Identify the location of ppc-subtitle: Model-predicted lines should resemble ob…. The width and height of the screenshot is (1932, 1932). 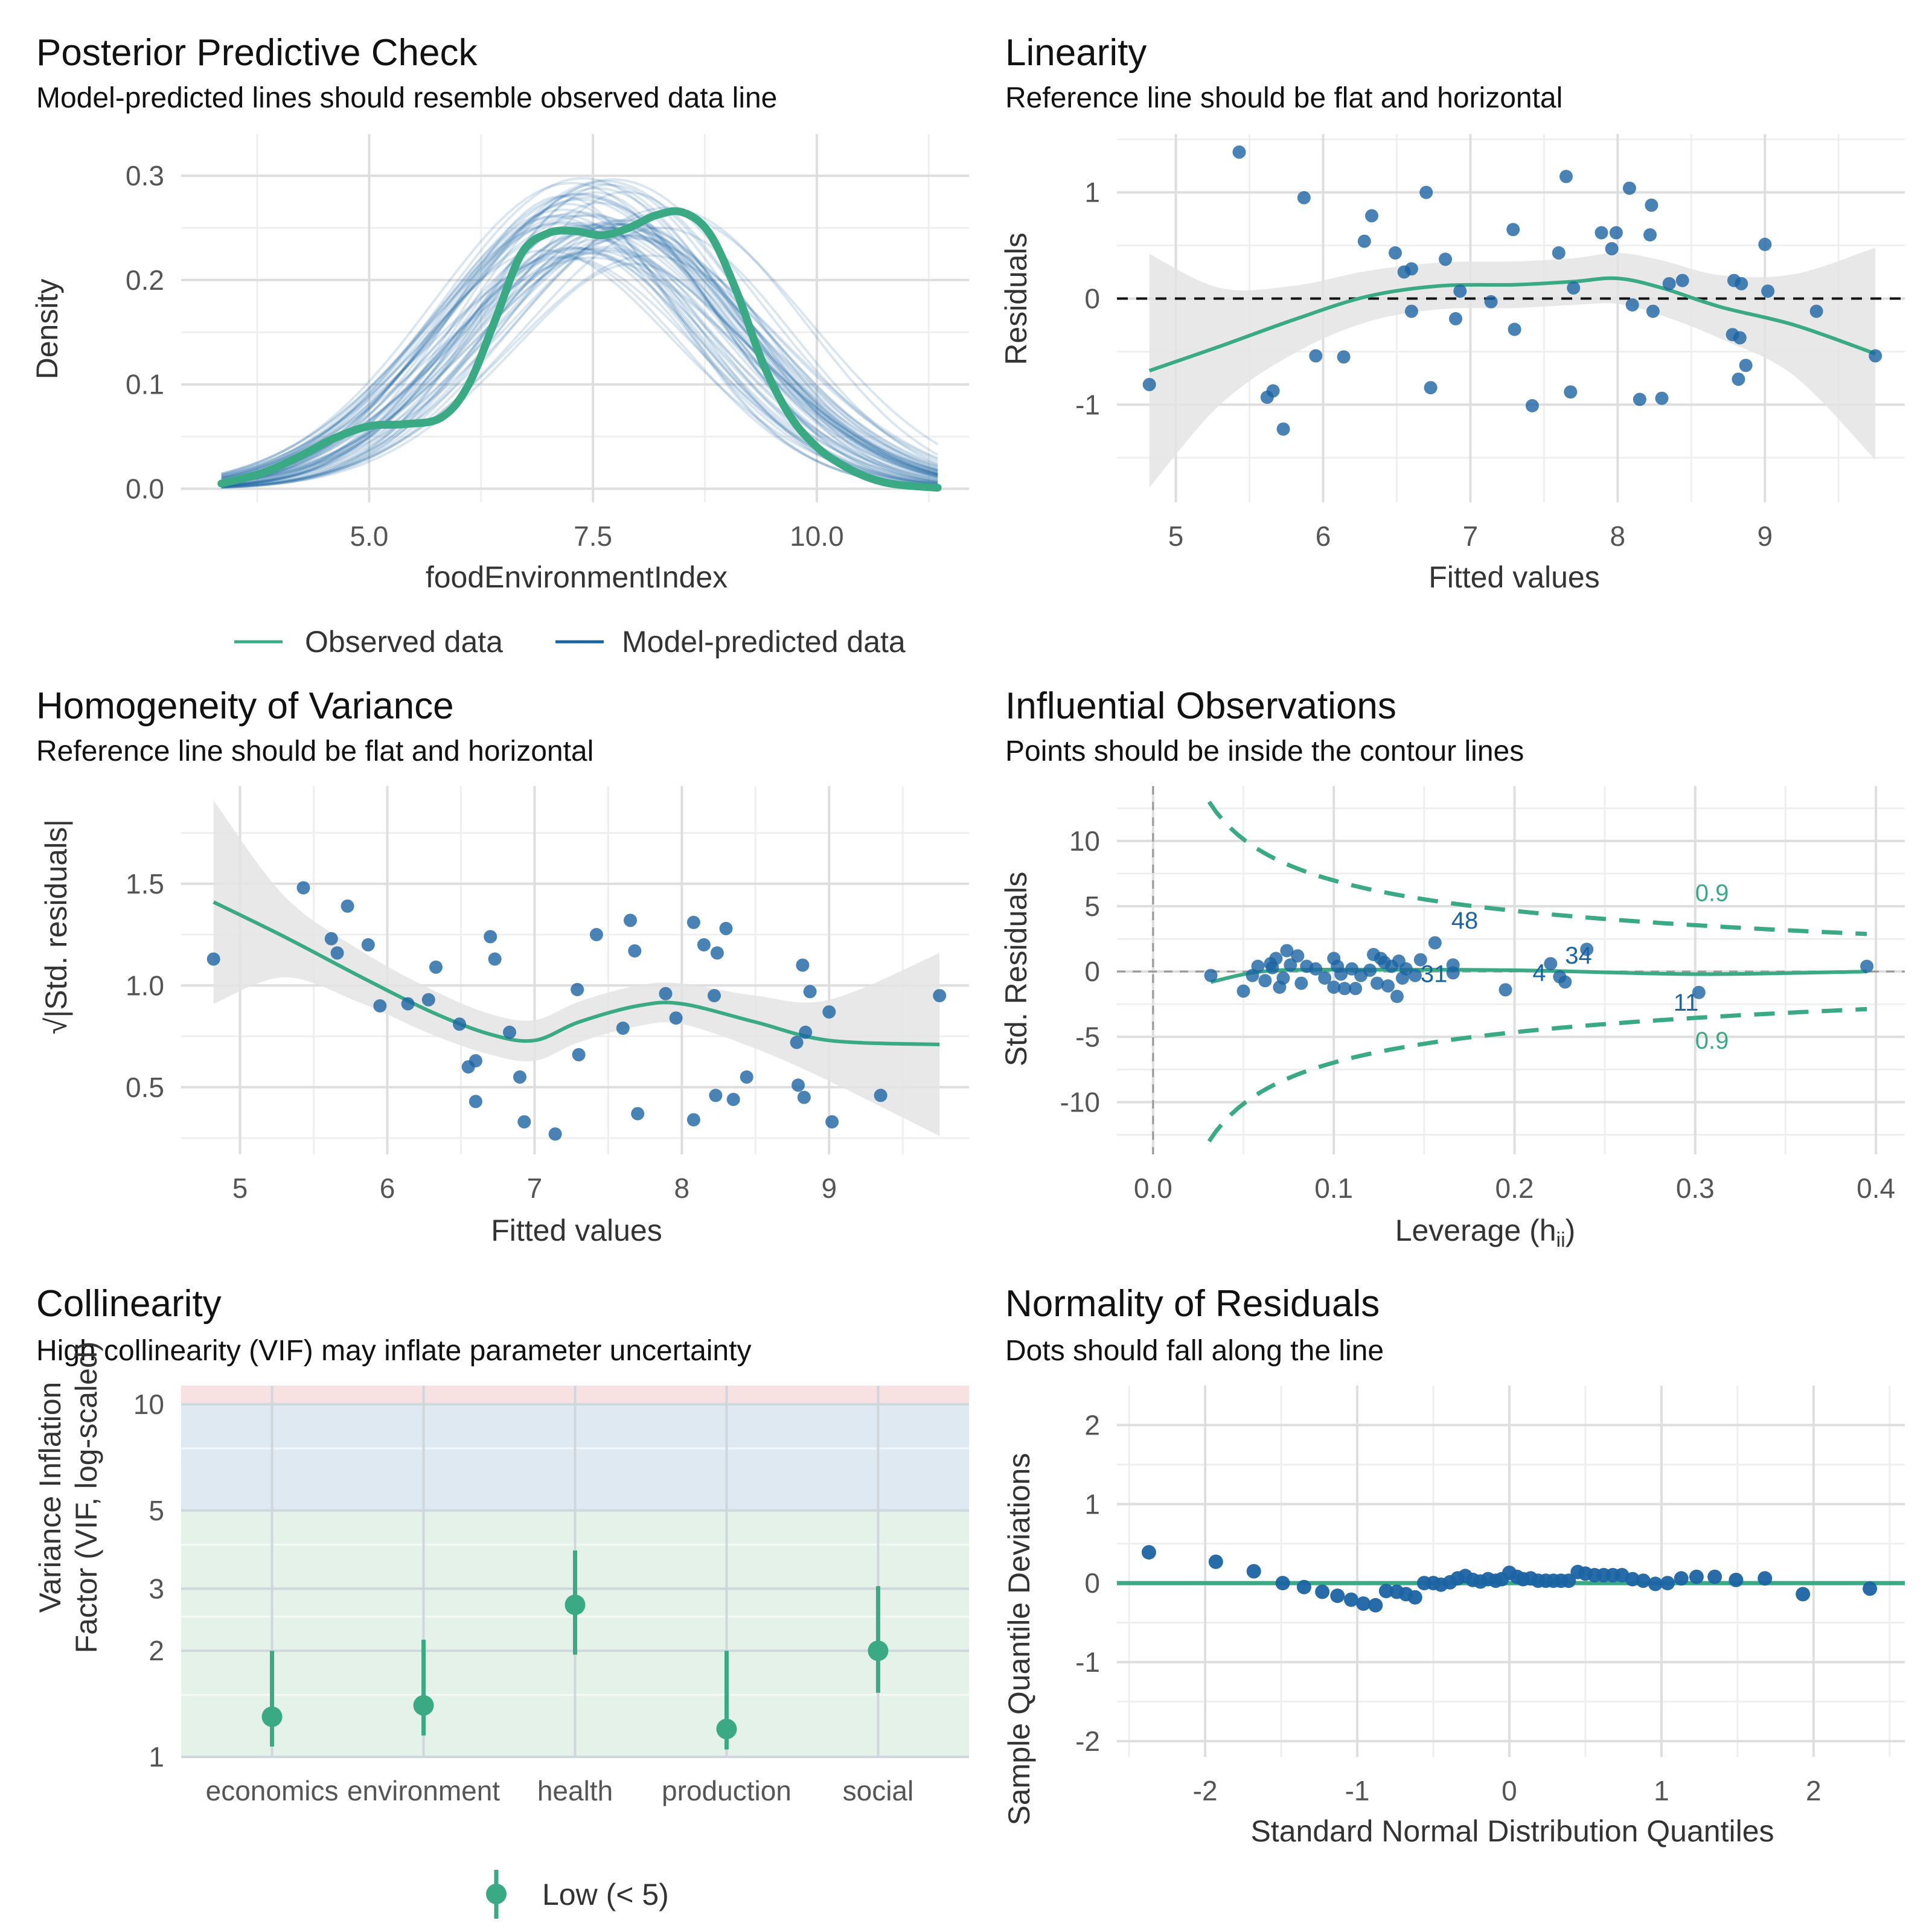
(406, 98).